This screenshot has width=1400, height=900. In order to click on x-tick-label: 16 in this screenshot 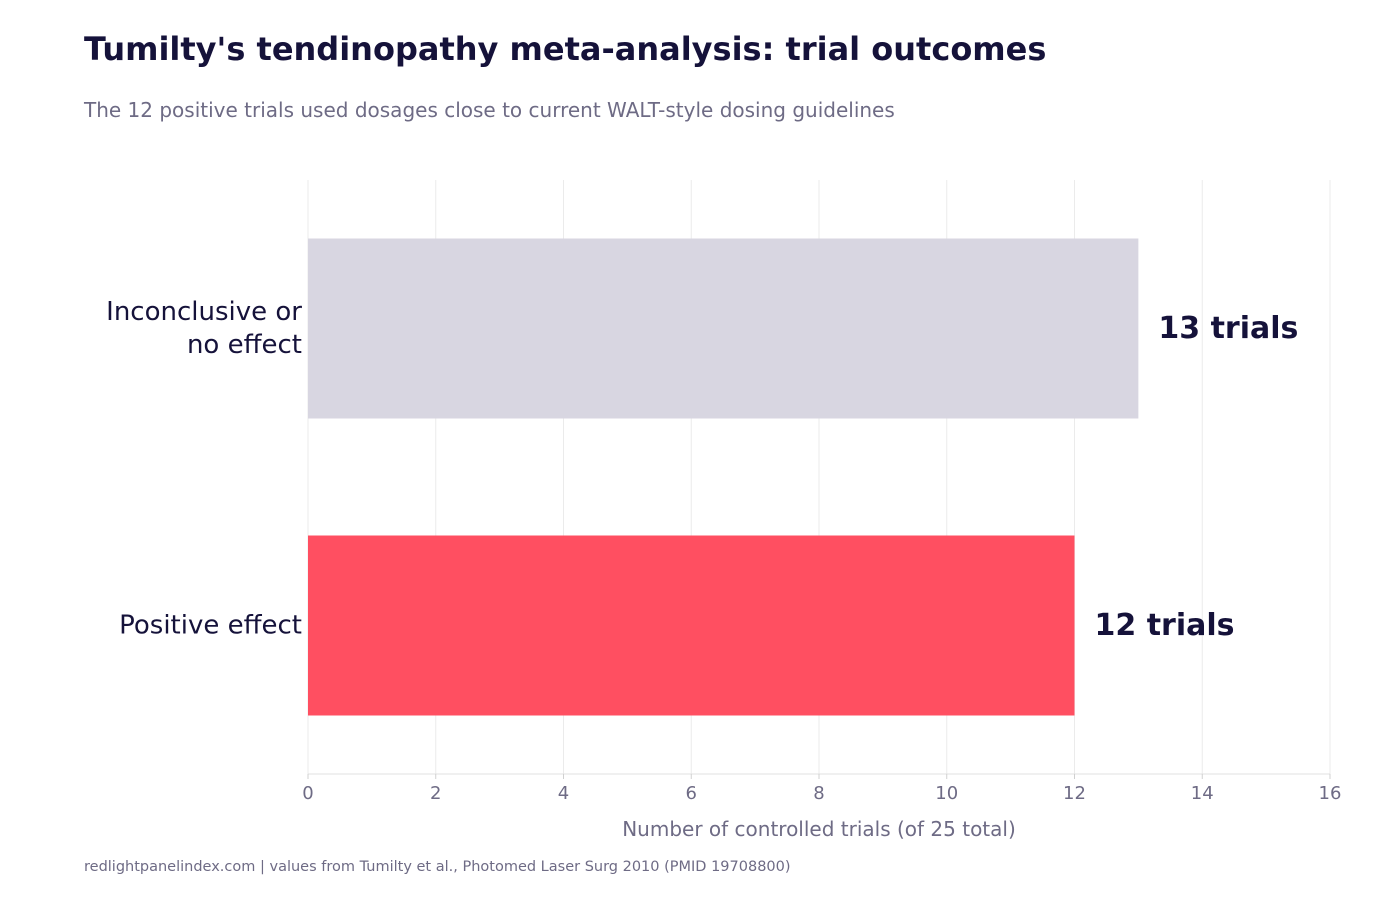, I will do `click(1330, 793)`.